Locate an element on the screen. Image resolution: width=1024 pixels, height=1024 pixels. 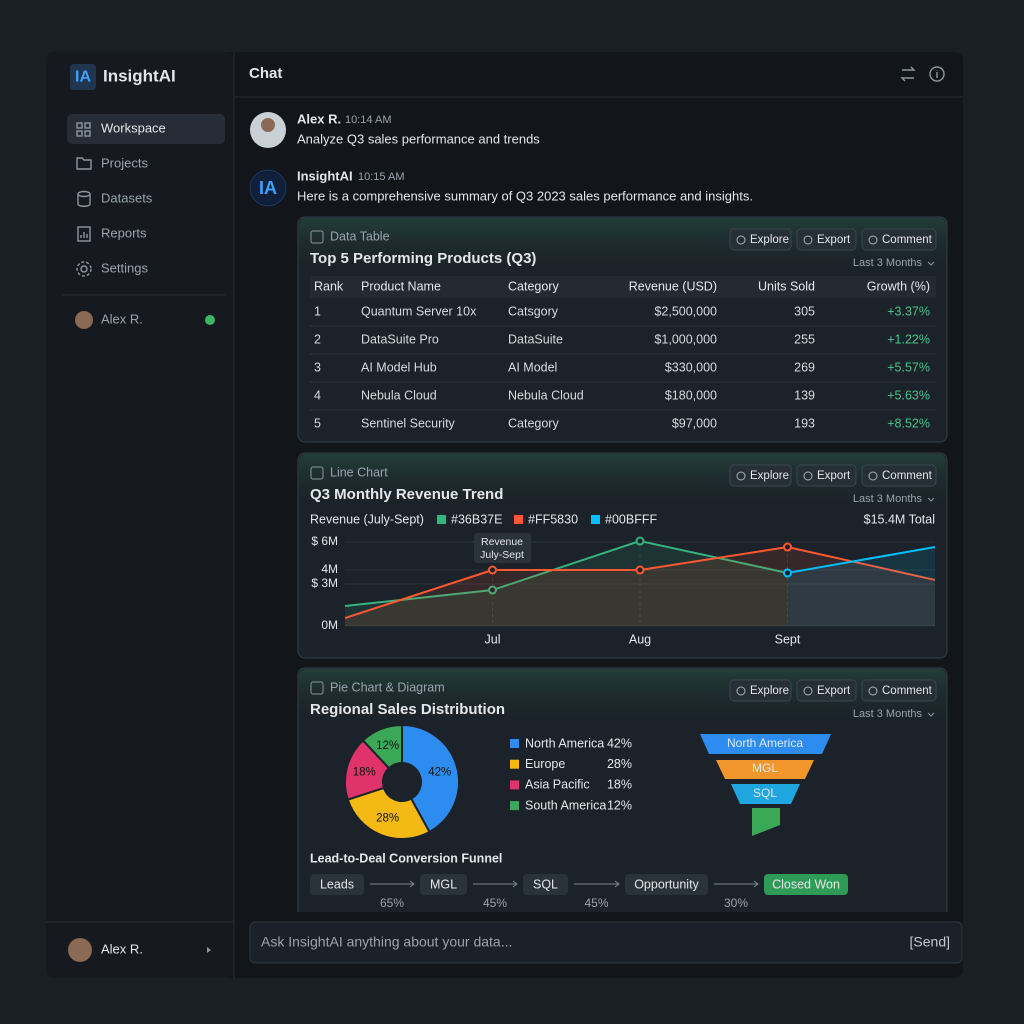
table-cell: DataSuite Pro is located at coordinates (400, 339).